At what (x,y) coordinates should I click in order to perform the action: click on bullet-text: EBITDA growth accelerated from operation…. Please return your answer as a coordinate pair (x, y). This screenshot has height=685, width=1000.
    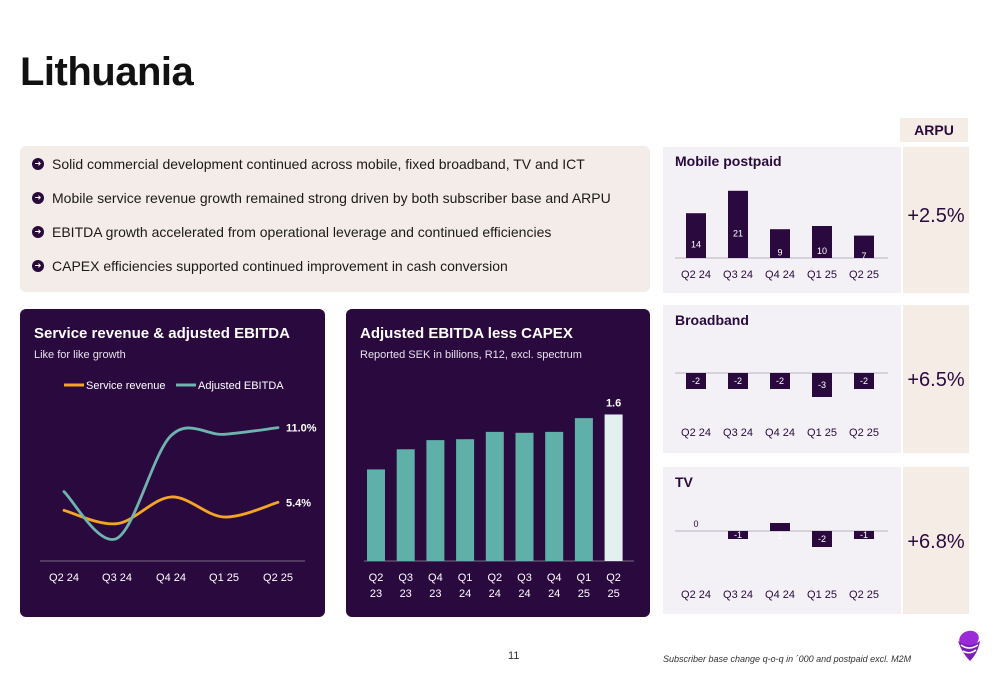
    Looking at the image, I should click on (302, 232).